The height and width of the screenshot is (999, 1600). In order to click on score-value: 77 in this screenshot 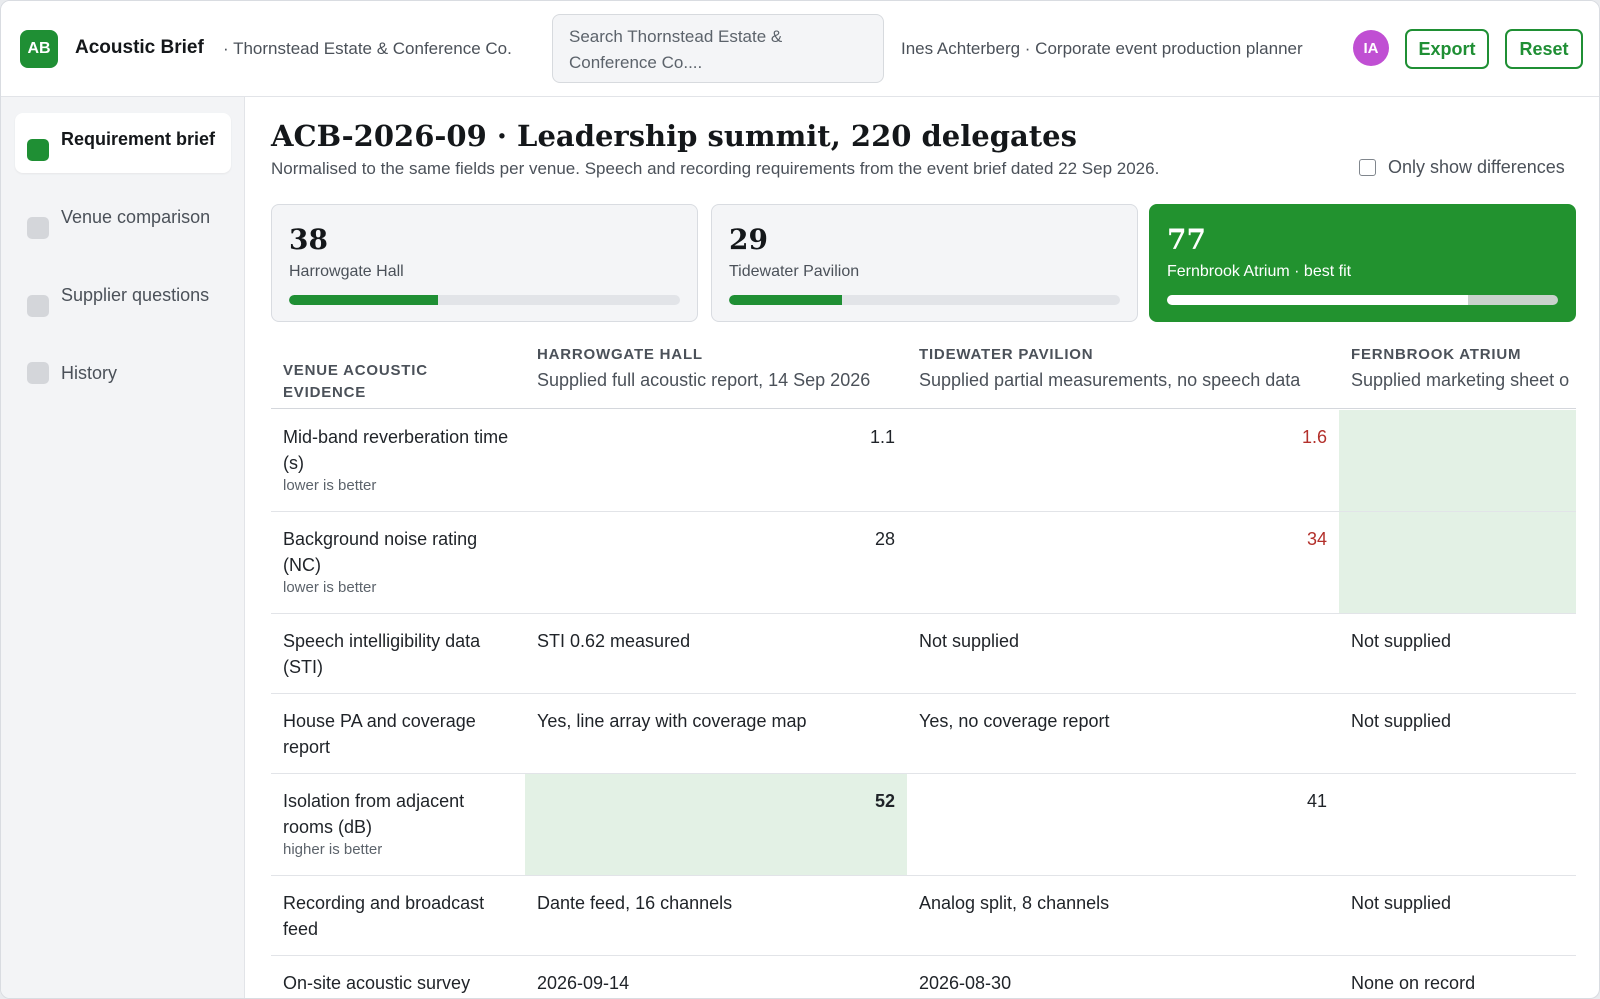, I will do `click(1186, 239)`.